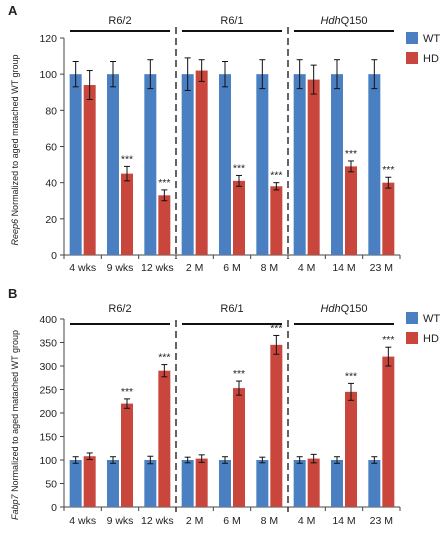 The height and width of the screenshot is (550, 447). I want to click on y-tick-label: 150, so click(48, 438).